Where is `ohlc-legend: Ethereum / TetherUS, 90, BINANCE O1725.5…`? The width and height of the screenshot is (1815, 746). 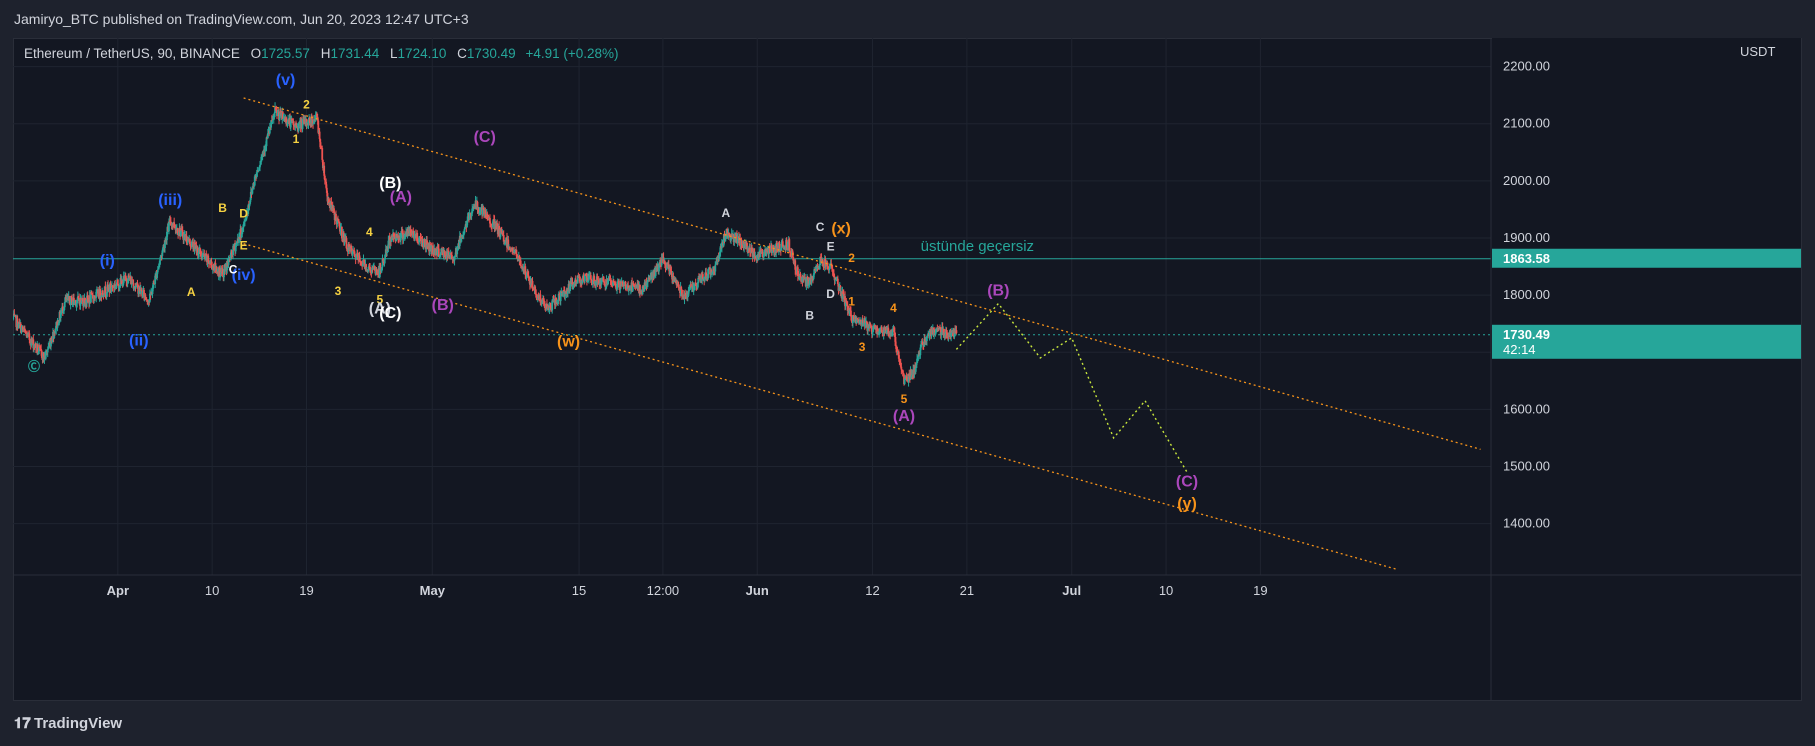
ohlc-legend: Ethereum / TetherUS, 90, BINANCE O1725.5… is located at coordinates (321, 53).